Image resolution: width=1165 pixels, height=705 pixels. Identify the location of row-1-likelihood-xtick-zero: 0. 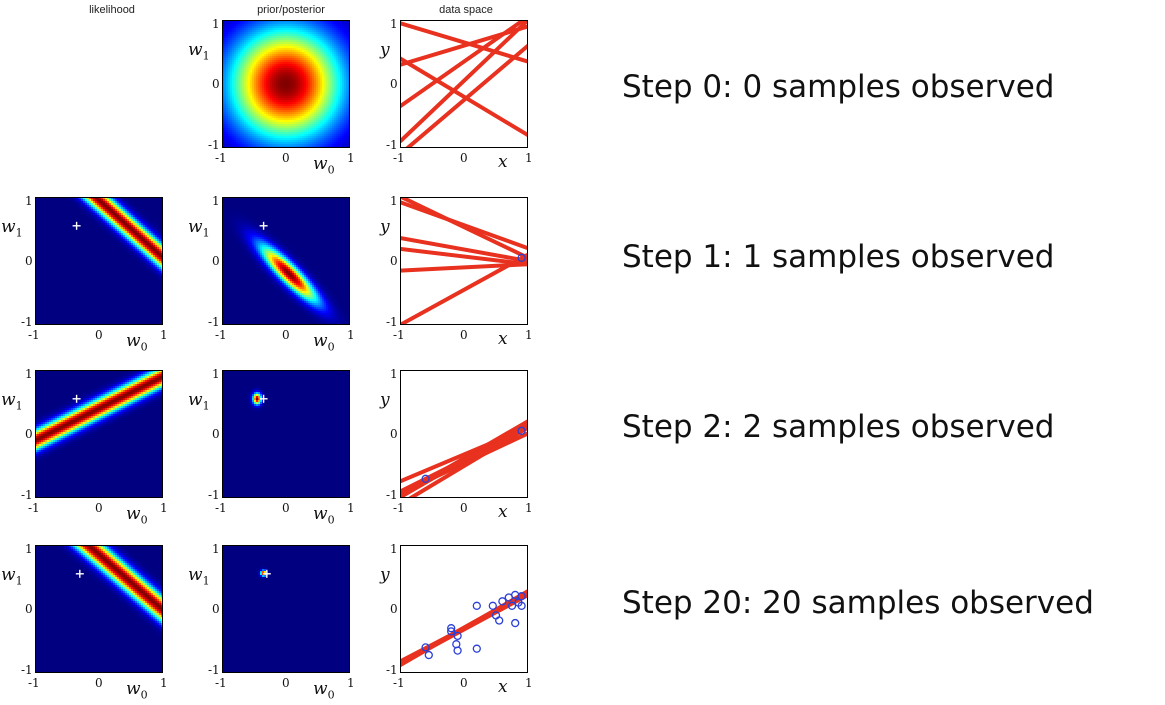
(99, 335).